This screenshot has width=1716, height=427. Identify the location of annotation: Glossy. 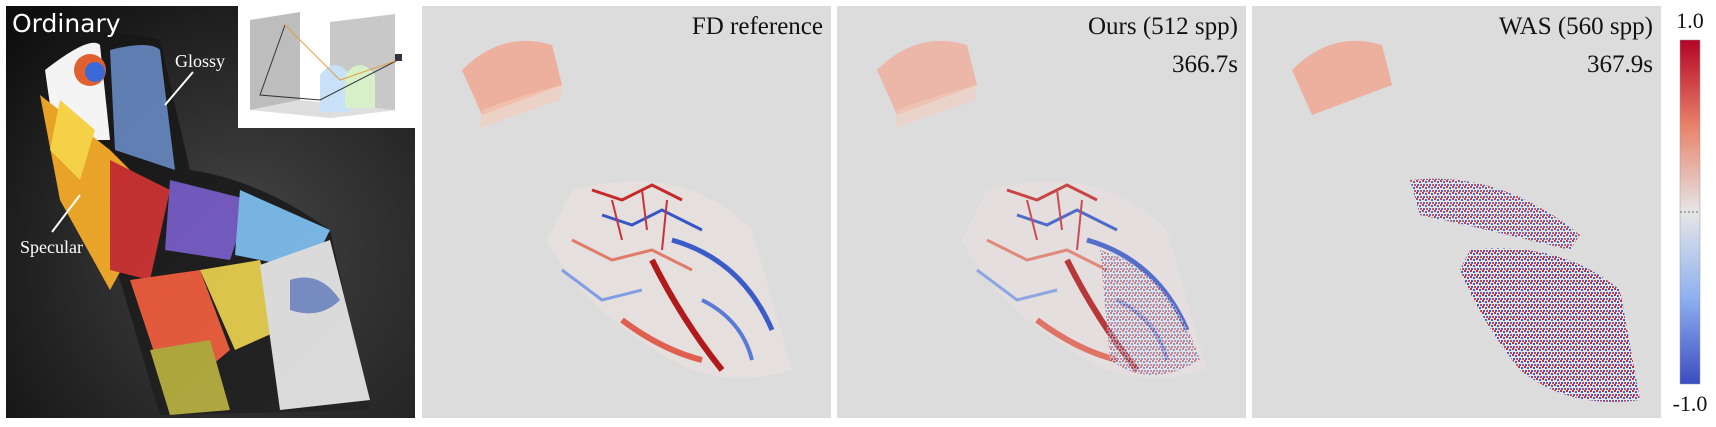
(200, 61).